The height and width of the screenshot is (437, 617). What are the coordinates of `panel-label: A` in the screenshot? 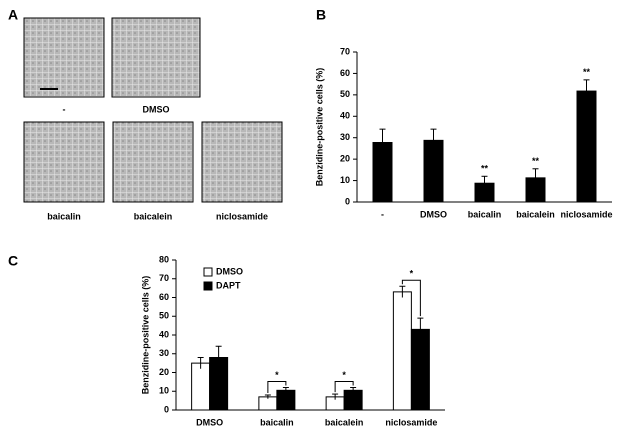 It's located at (13, 15).